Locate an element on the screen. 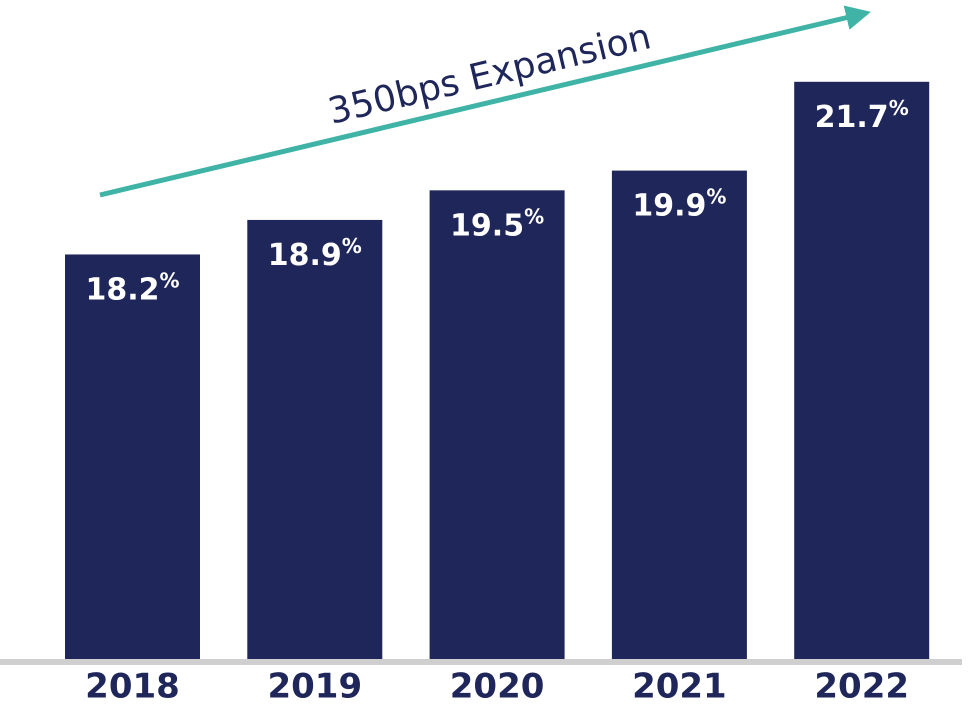 The image size is (970, 706). value-label: 18.2% is located at coordinates (132, 287).